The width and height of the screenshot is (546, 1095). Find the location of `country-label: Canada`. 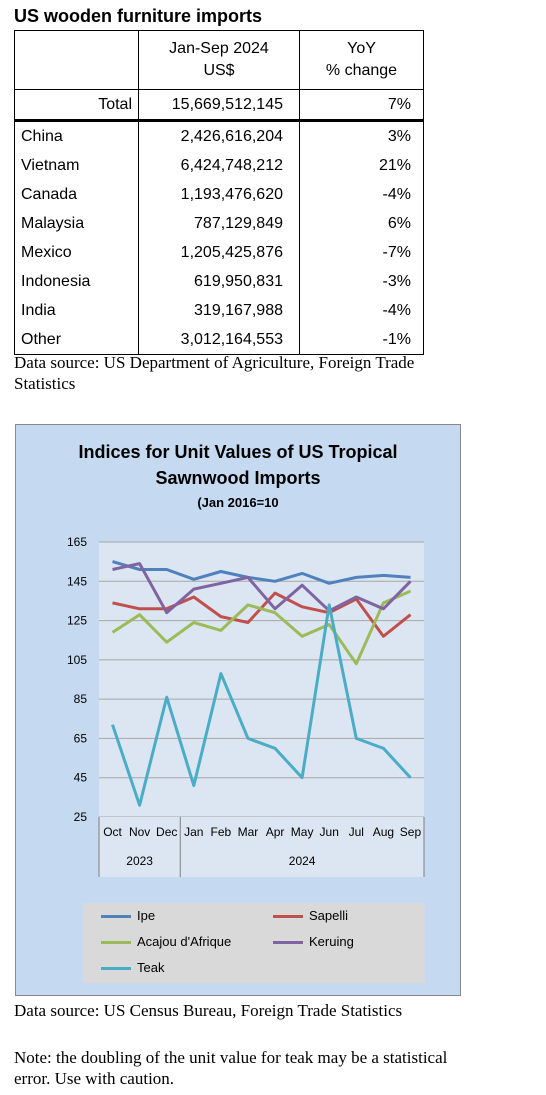

country-label: Canada is located at coordinates (76, 194).